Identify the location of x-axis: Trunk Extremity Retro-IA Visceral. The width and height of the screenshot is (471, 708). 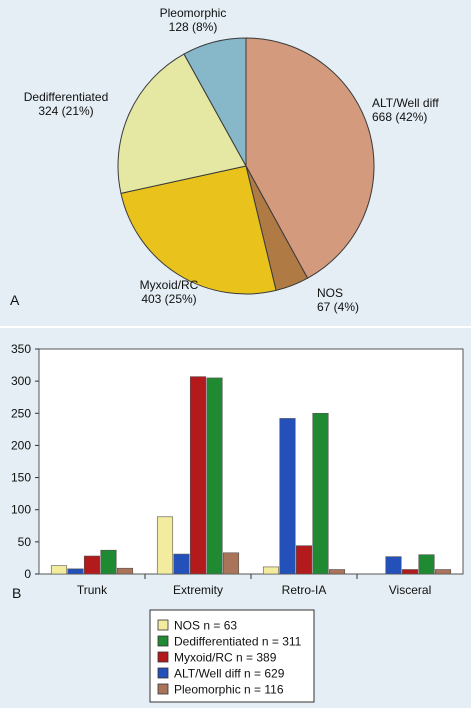
(254, 585).